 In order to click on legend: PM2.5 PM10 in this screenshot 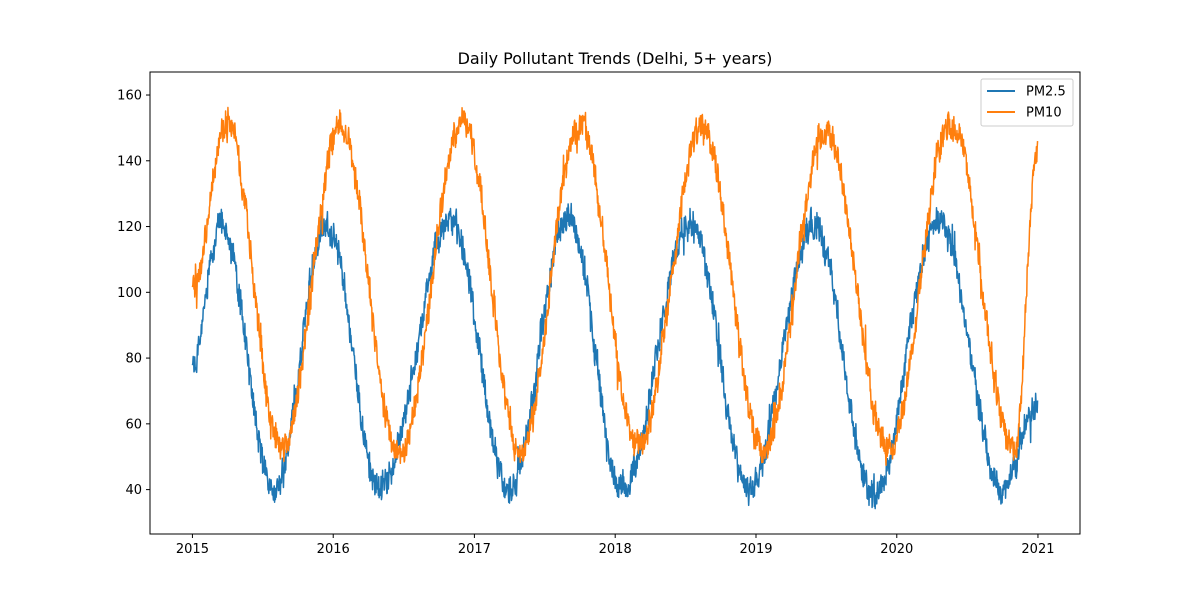, I will do `click(1027, 102)`.